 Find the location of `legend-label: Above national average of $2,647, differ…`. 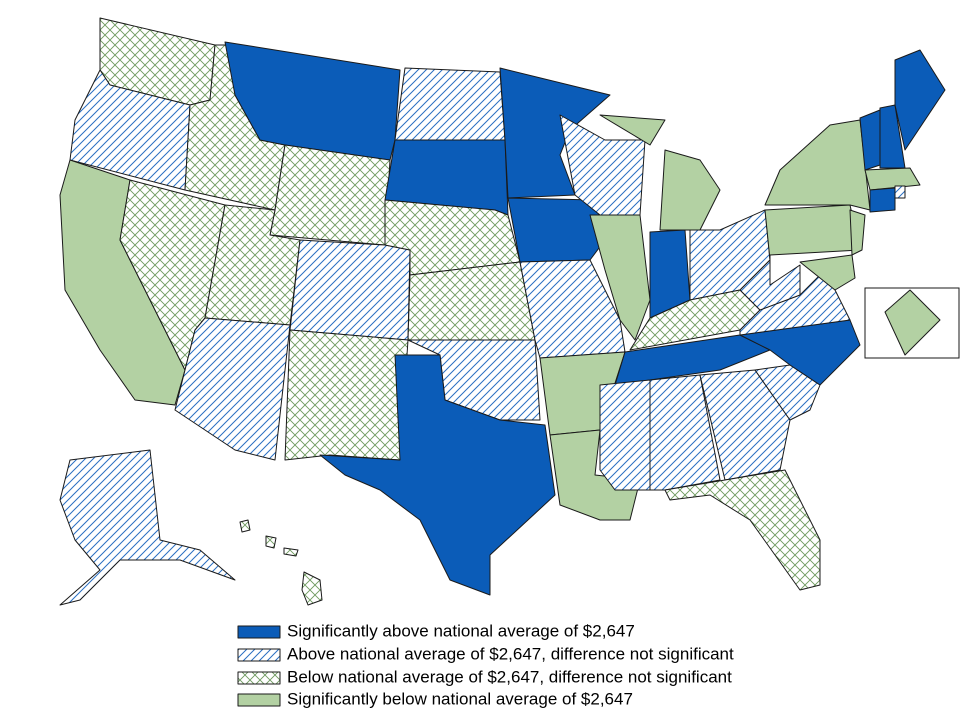

legend-label: Above national average of $2,647, differ… is located at coordinates (510, 653).